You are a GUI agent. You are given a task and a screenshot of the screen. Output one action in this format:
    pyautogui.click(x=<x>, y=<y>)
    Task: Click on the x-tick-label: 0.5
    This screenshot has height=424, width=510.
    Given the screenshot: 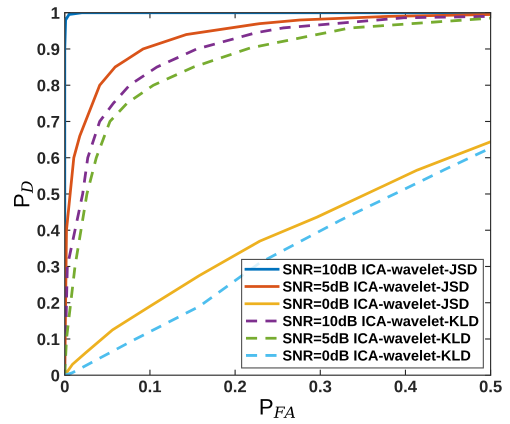 What is the action you would take?
    pyautogui.click(x=491, y=386)
    